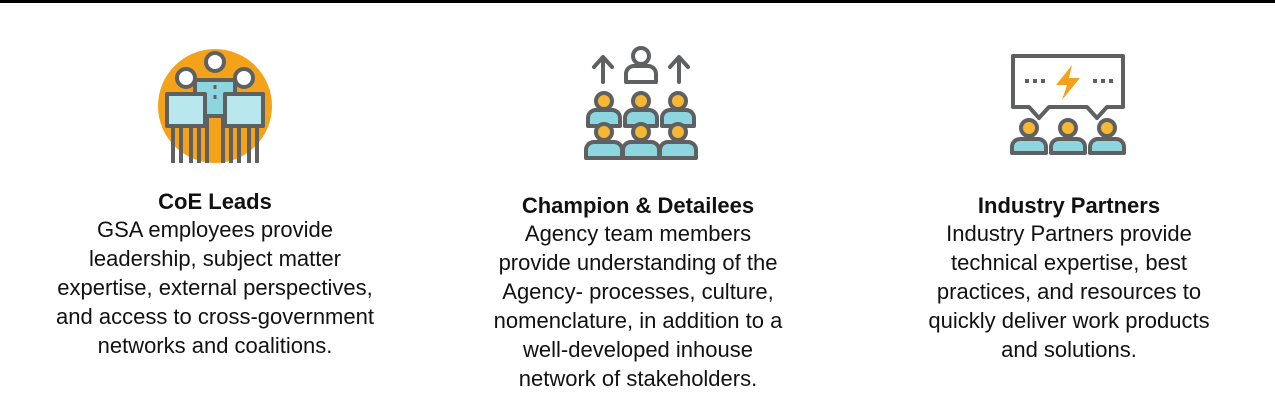 The width and height of the screenshot is (1275, 409). I want to click on industry-partners-line: technical expertise, best, so click(1069, 262).